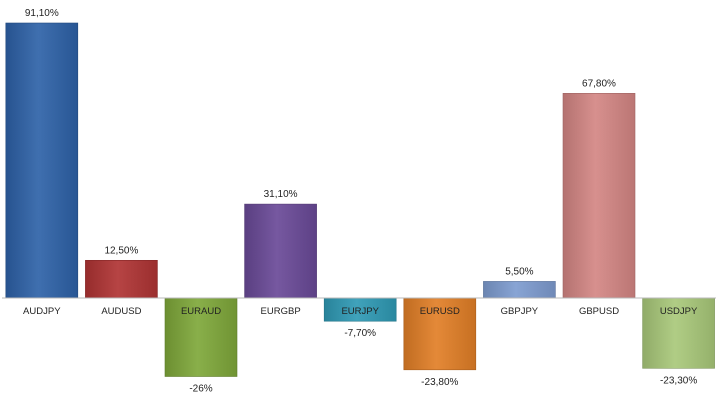  What do you see at coordinates (519, 271) in the screenshot?
I see `value-label-gbpjpy: 5,50%` at bounding box center [519, 271].